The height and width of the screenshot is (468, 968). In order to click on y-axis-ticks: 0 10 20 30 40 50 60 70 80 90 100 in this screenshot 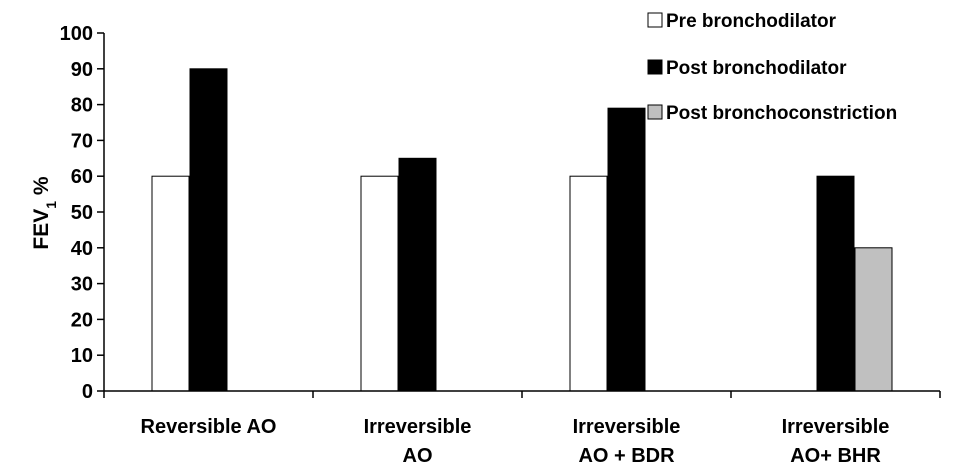, I will do `click(82, 213)`.